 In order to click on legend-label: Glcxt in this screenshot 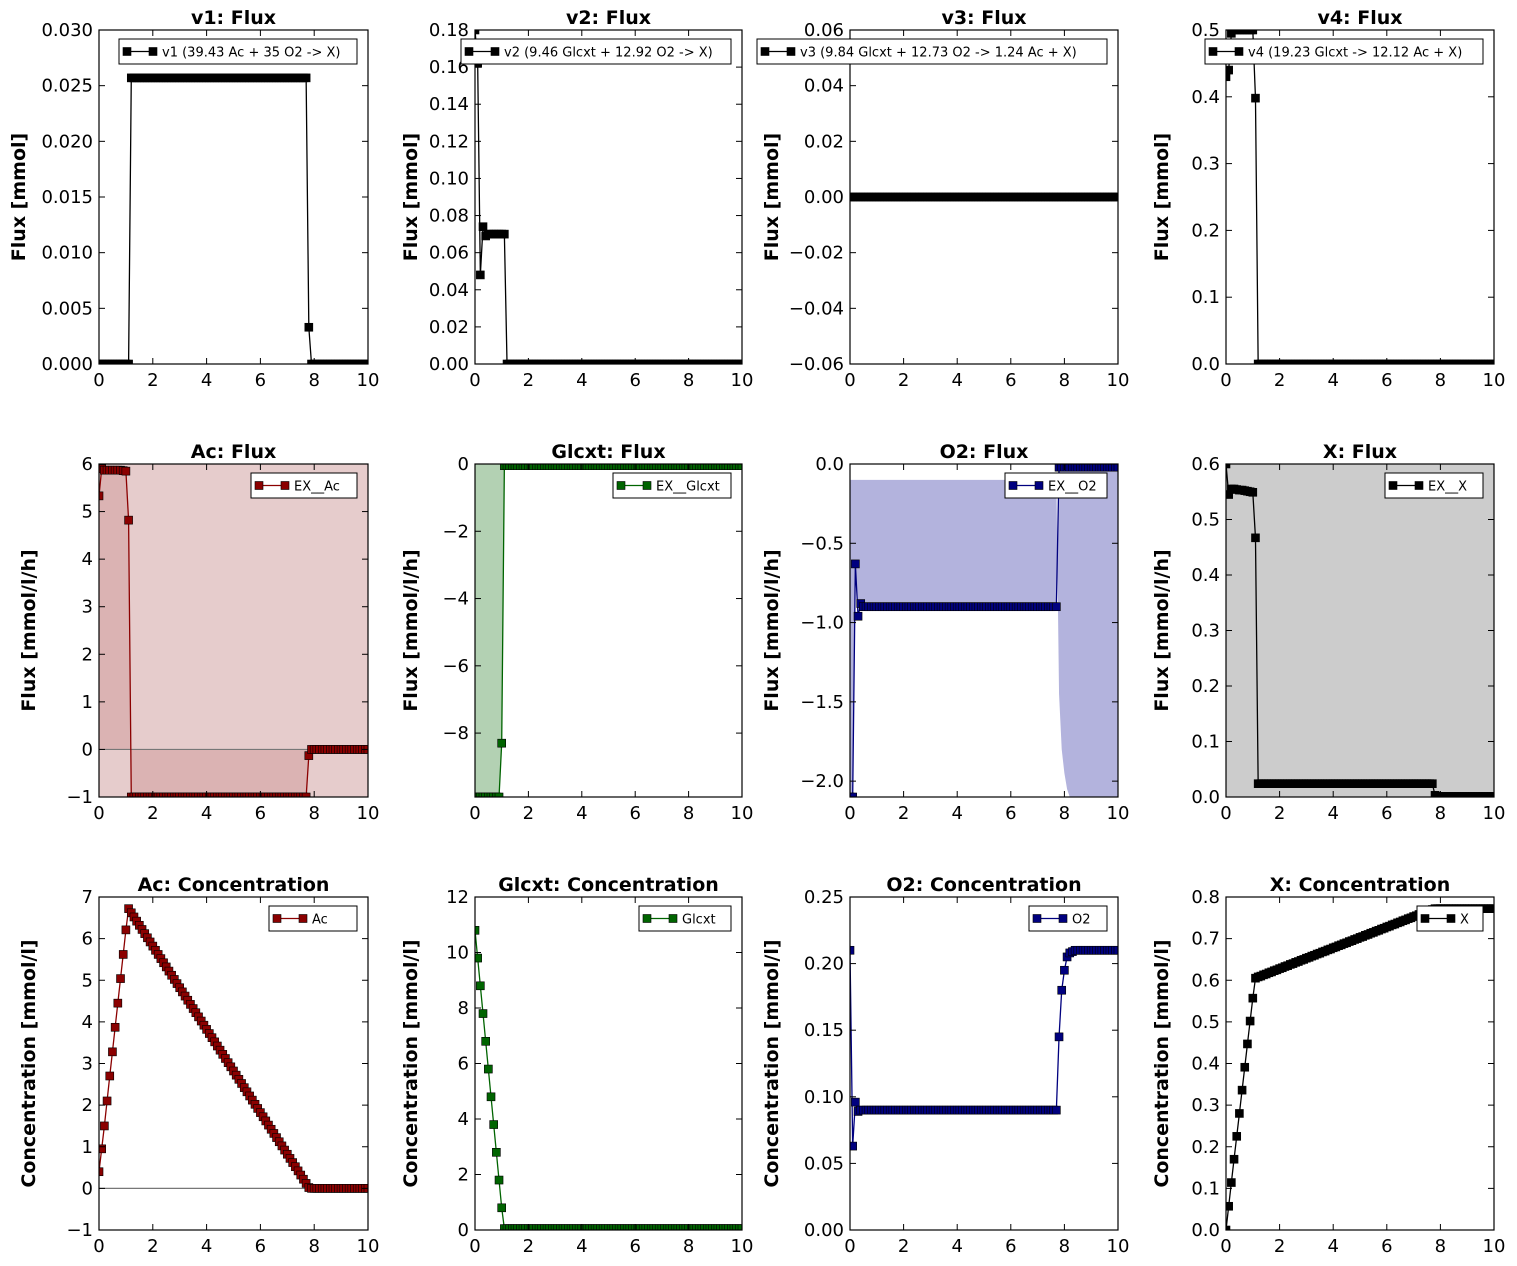, I will do `click(699, 920)`.